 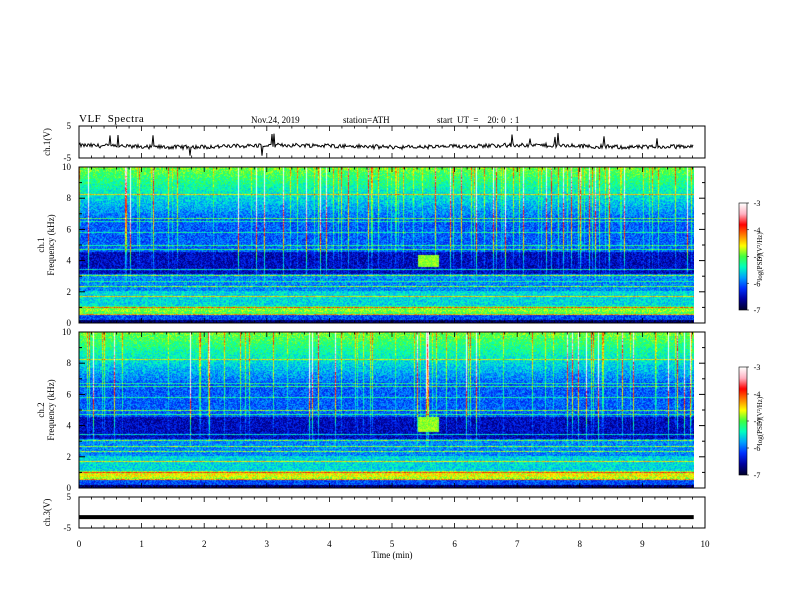 I want to click on x-tick-label: 1, so click(x=141, y=544).